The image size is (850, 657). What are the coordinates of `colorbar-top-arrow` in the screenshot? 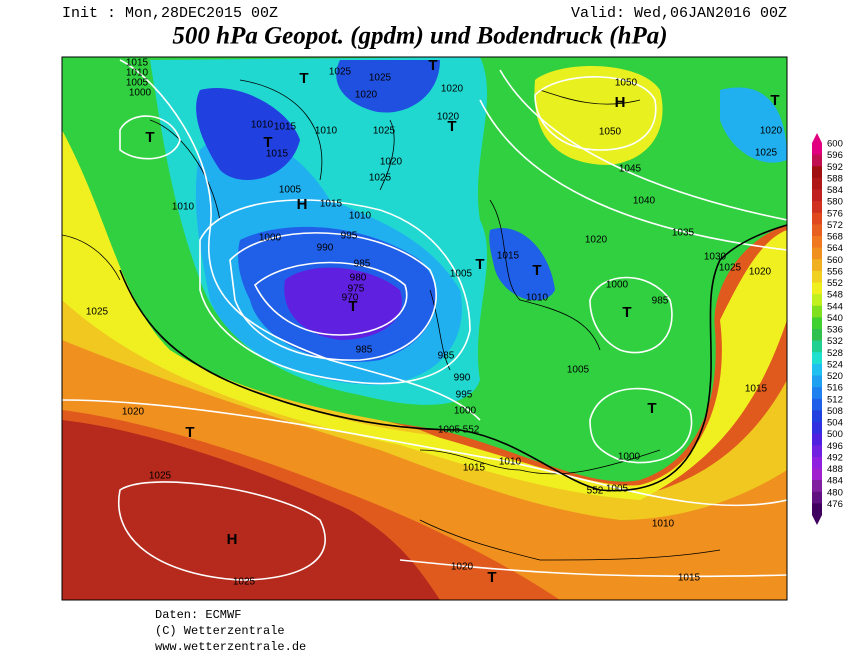 It's located at (817, 138).